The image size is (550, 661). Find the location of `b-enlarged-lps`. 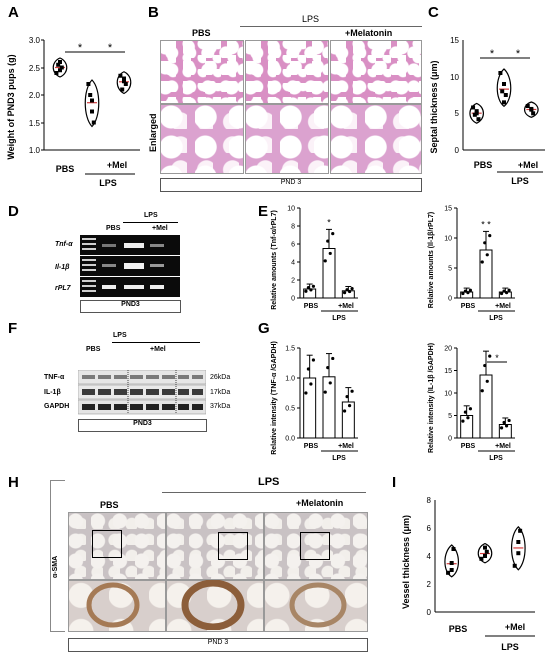

b-enlarged-lps is located at coordinates (287, 139).